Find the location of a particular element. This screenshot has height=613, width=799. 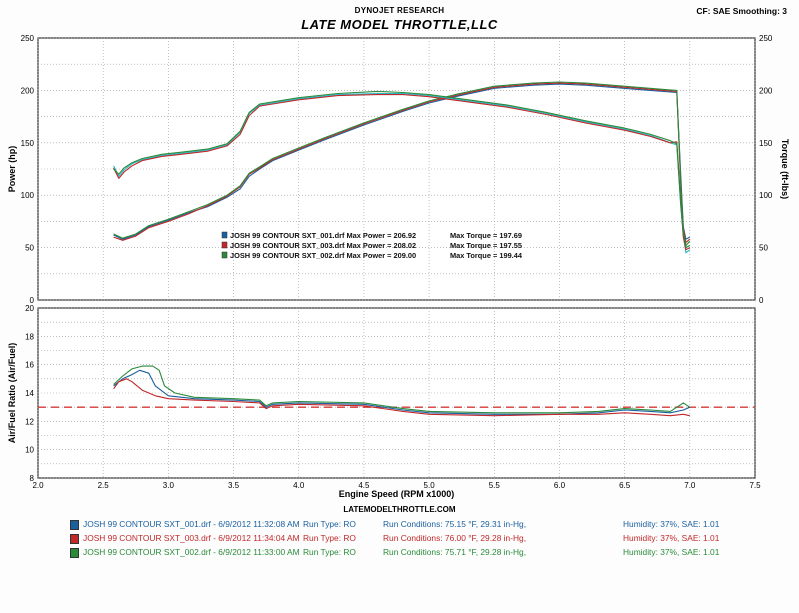

torque-axis-label: Torque (ft-lbs) is located at coordinates (785, 169).